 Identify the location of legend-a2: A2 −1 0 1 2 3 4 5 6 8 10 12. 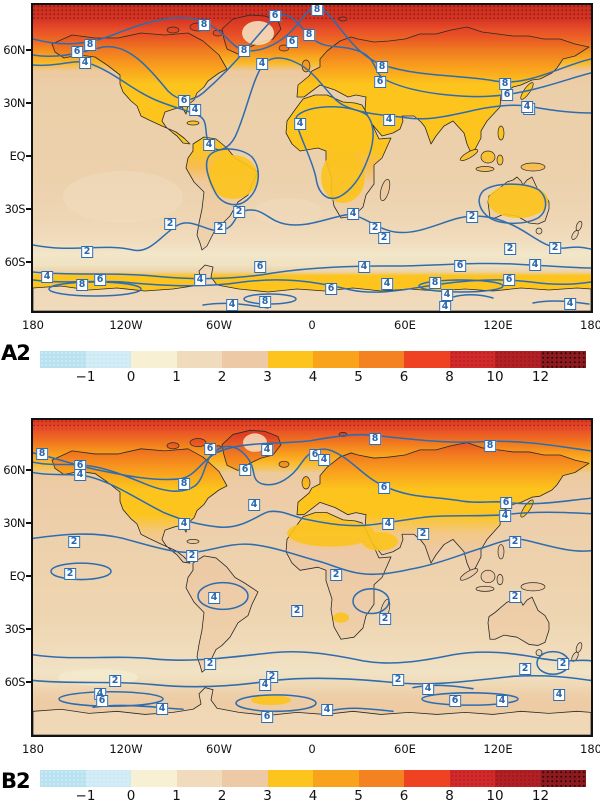
(300, 364).